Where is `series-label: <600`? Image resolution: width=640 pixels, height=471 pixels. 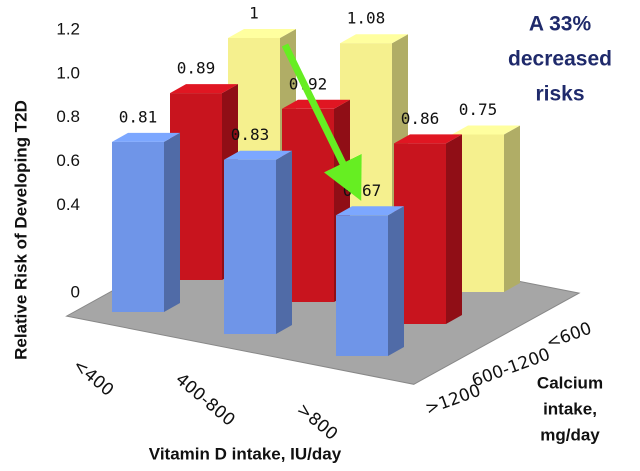 series-label: <600 is located at coordinates (569, 336).